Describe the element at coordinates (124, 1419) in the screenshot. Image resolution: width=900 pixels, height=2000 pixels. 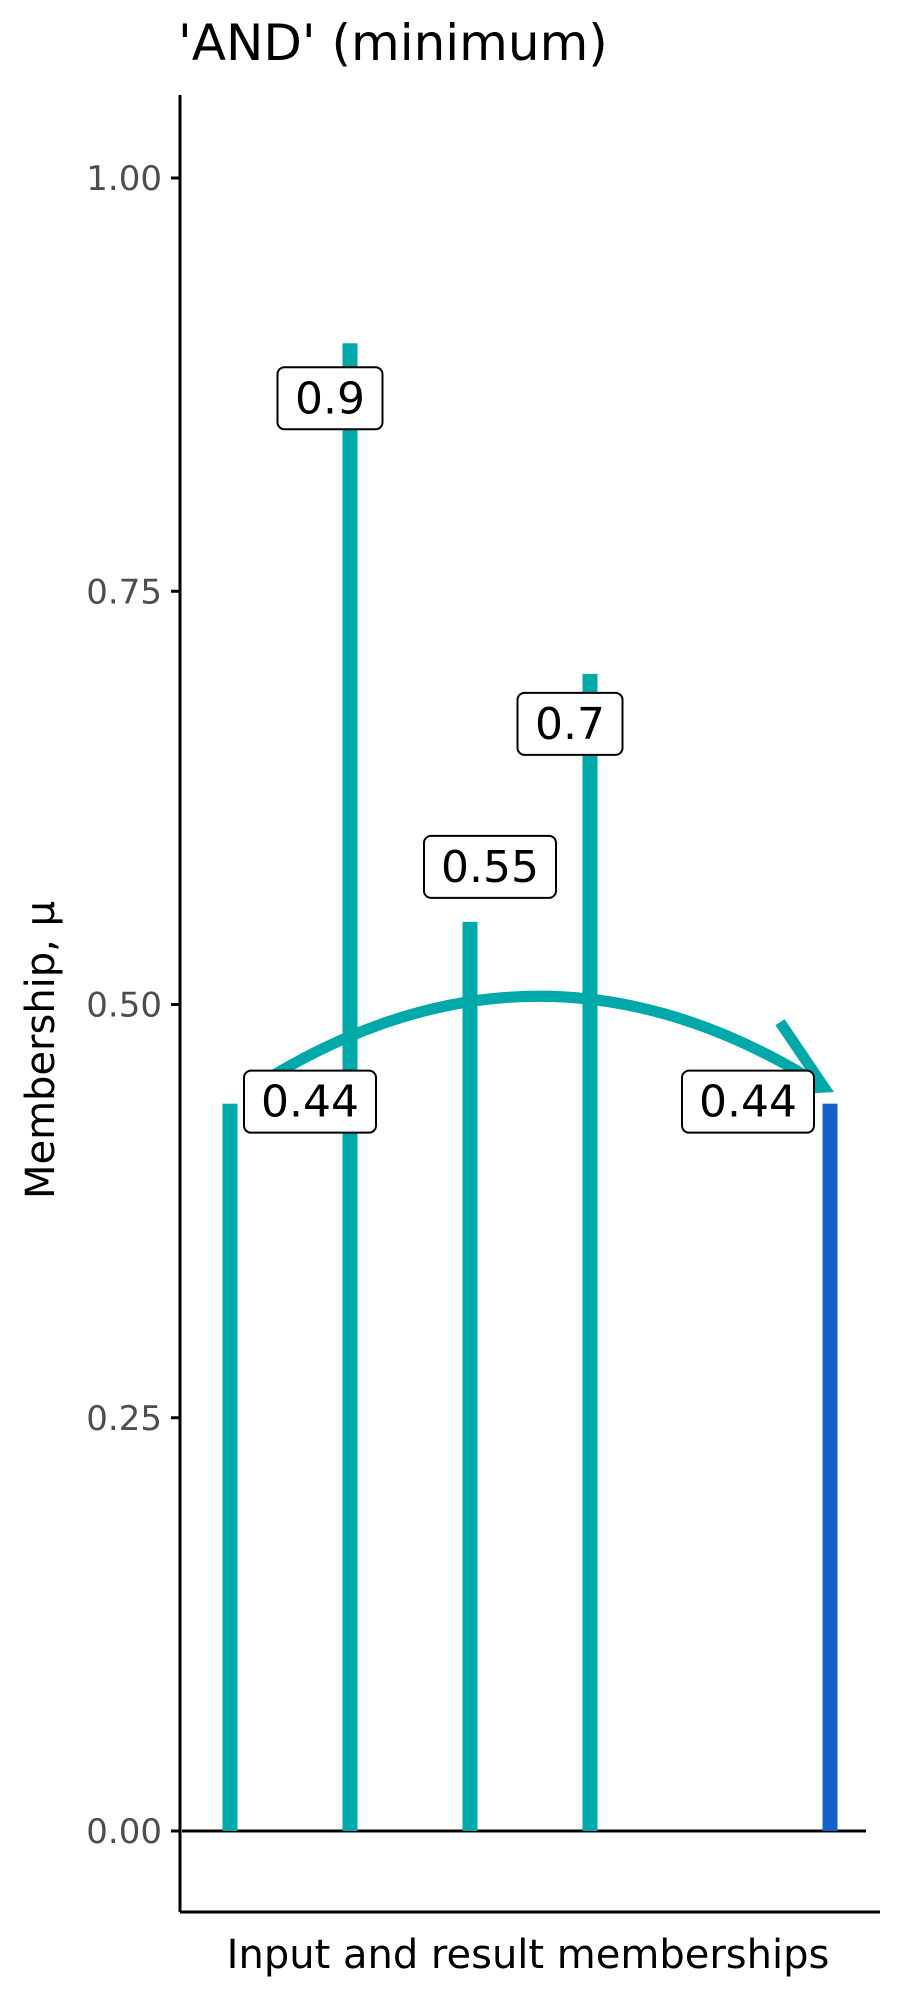
I see `y-tick-label: 0.25` at that location.